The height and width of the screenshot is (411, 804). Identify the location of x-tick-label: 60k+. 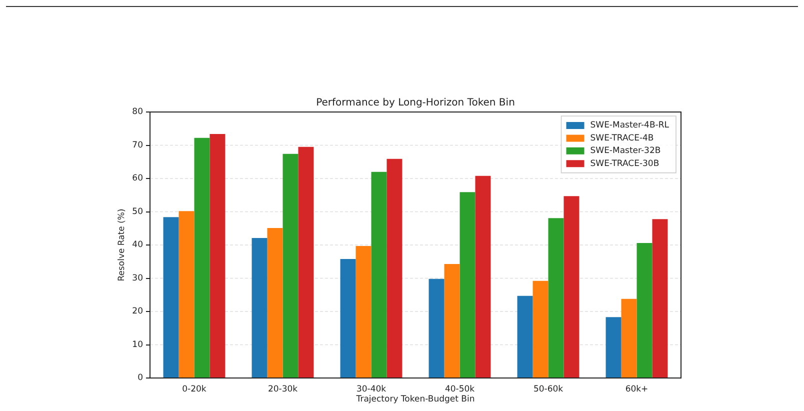
(636, 389).